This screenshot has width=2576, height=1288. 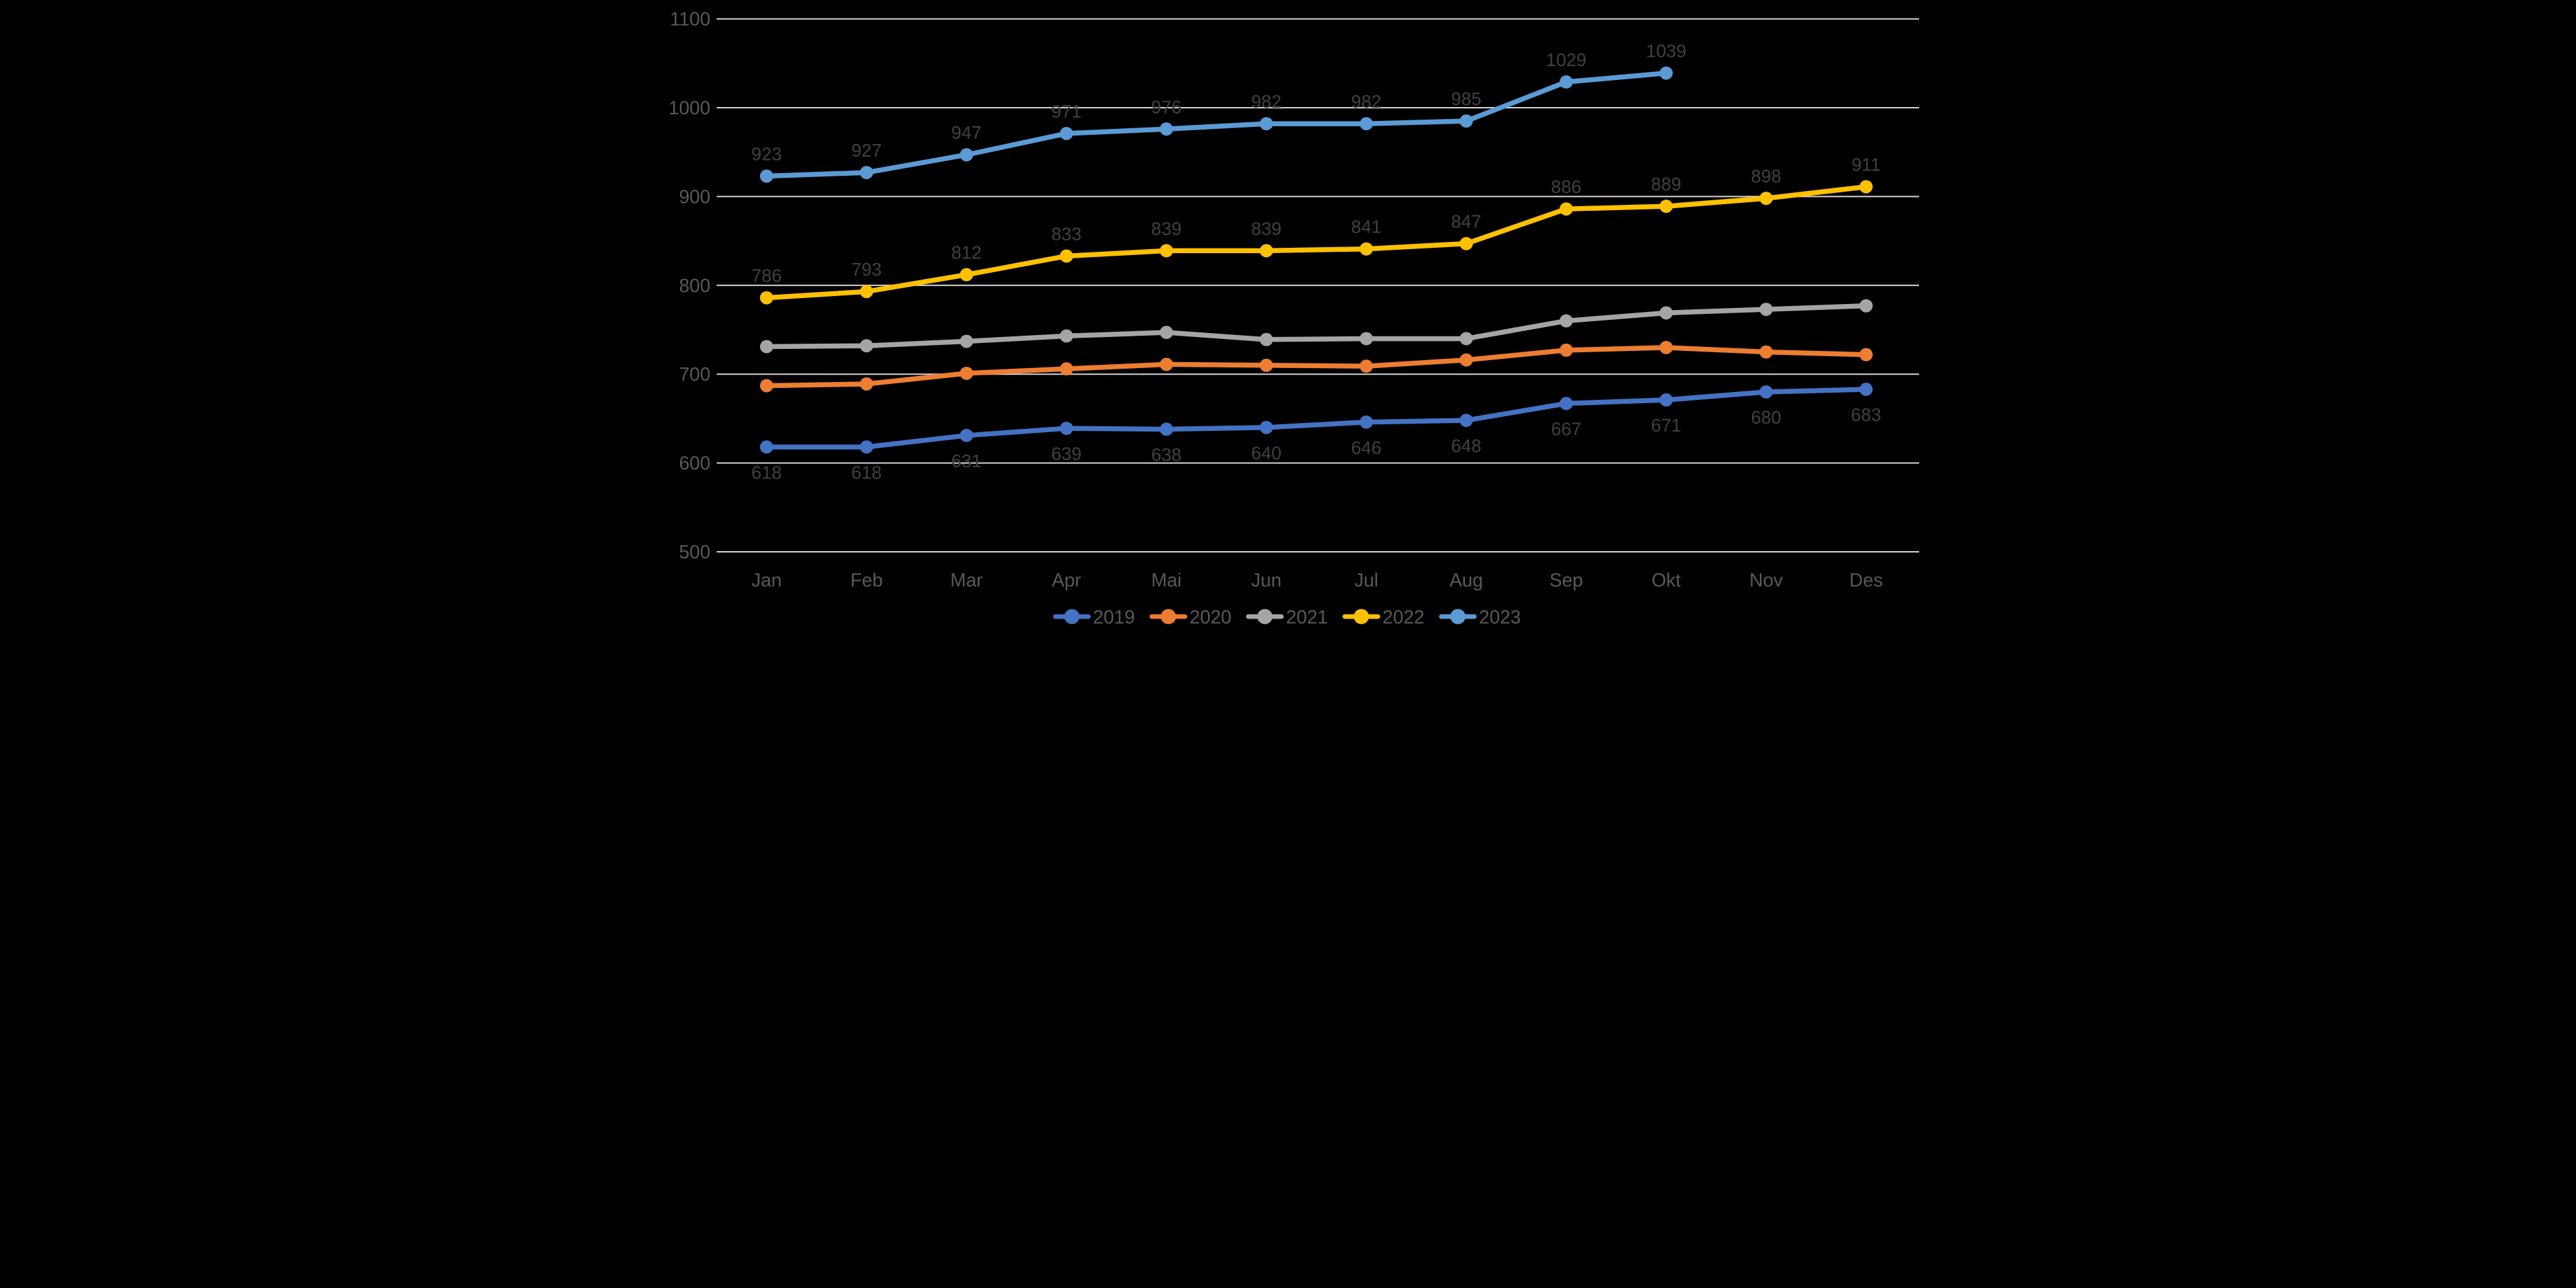 What do you see at coordinates (1317, 580) in the screenshot?
I see `x-axis: Jan Feb Mar Apr Mai Jun Jul Aug Sep Okt Nov Des` at bounding box center [1317, 580].